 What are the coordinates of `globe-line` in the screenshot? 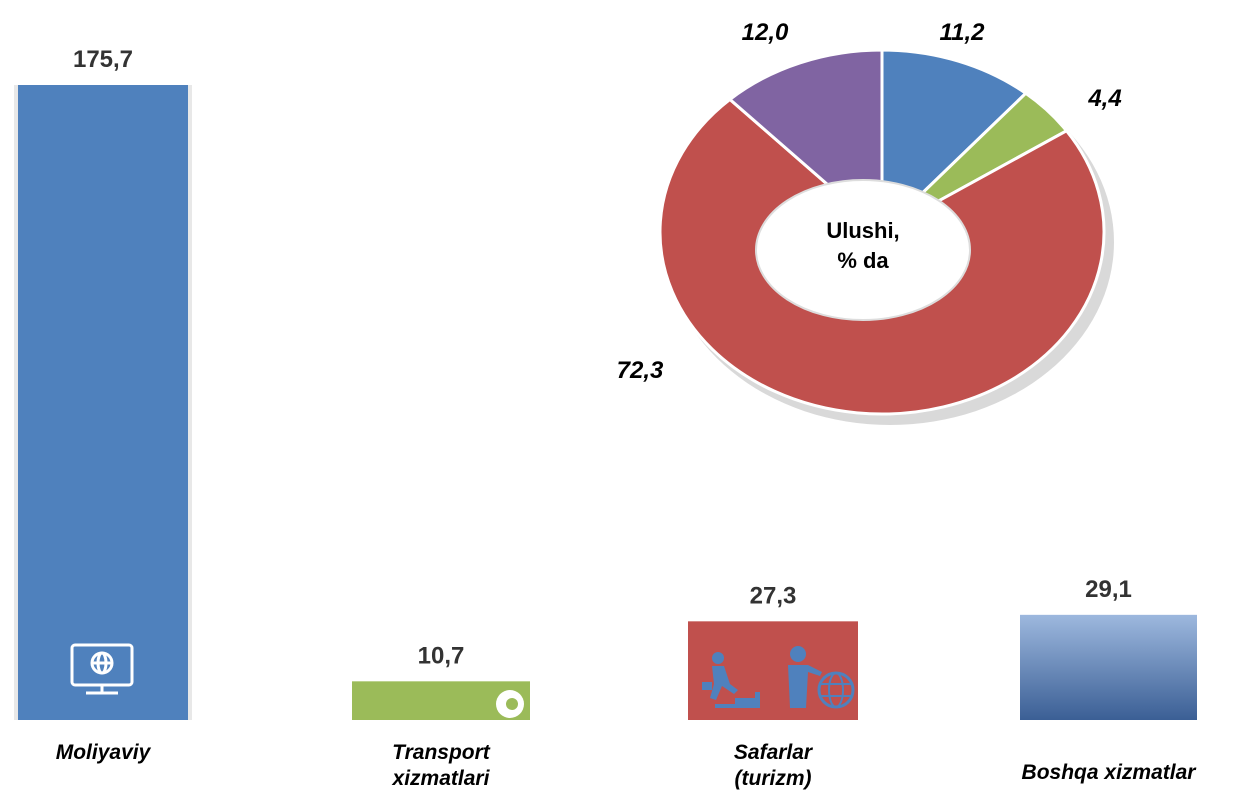 It's located at (102, 663).